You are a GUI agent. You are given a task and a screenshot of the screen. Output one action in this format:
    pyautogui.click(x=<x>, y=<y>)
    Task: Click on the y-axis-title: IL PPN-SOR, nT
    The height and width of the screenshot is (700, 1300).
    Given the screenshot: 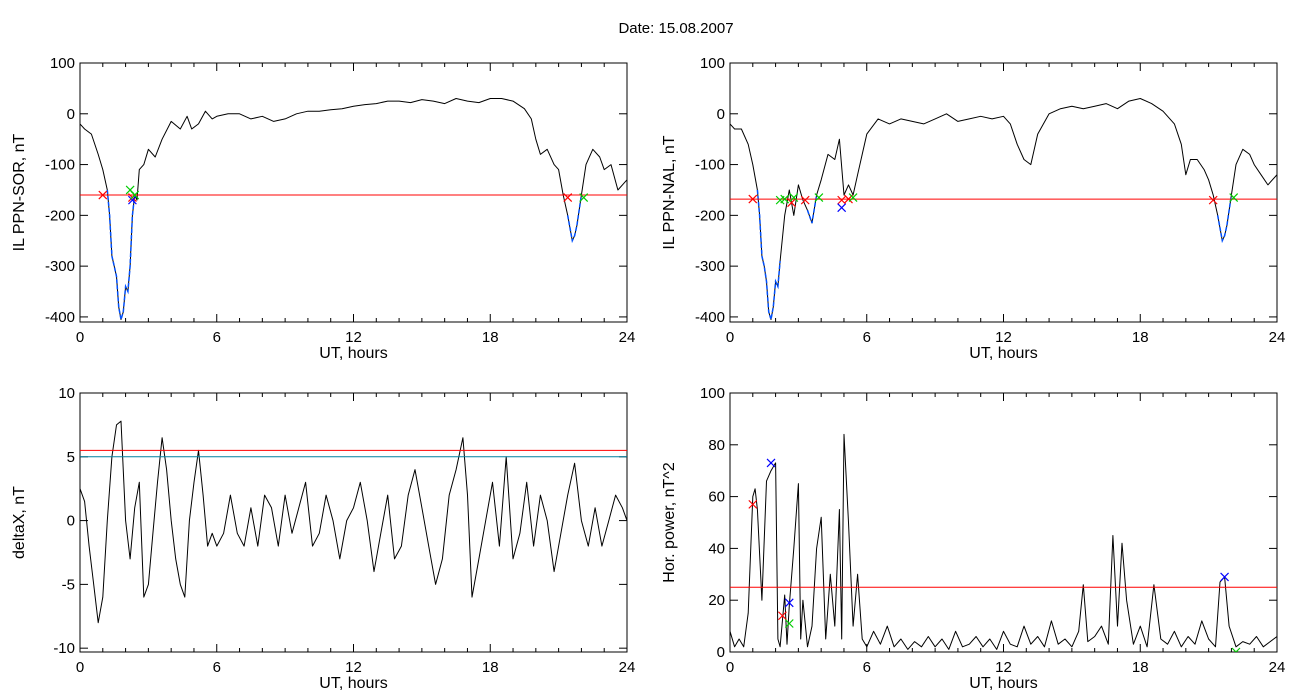 What is the action you would take?
    pyautogui.click(x=19, y=192)
    